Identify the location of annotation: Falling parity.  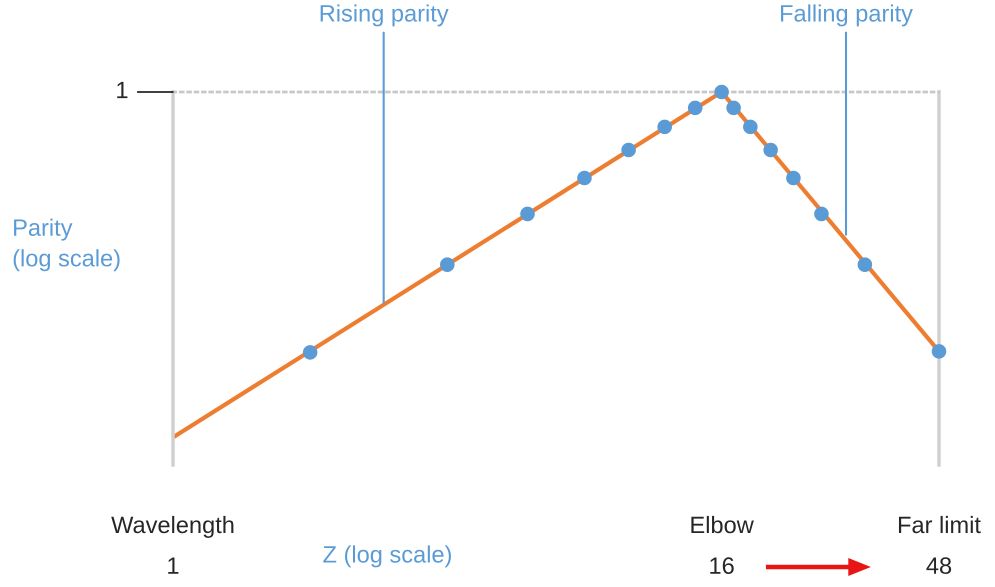
(847, 15).